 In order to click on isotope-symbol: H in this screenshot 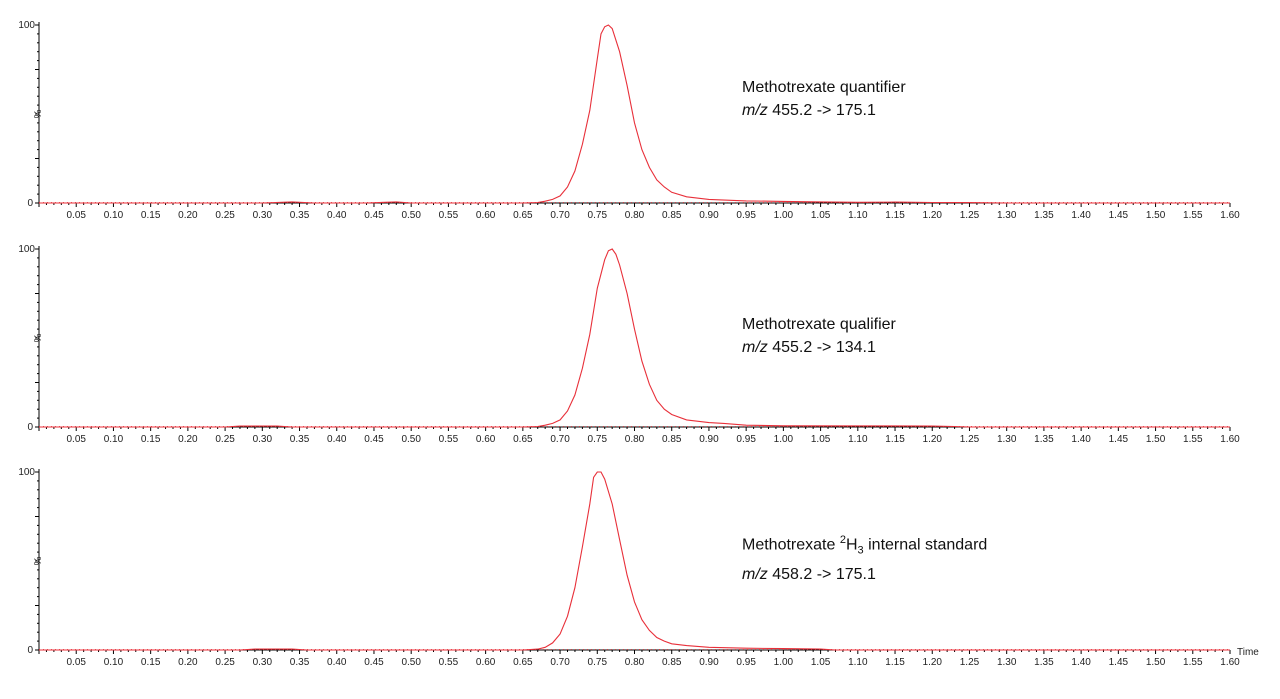, I will do `click(851, 545)`.